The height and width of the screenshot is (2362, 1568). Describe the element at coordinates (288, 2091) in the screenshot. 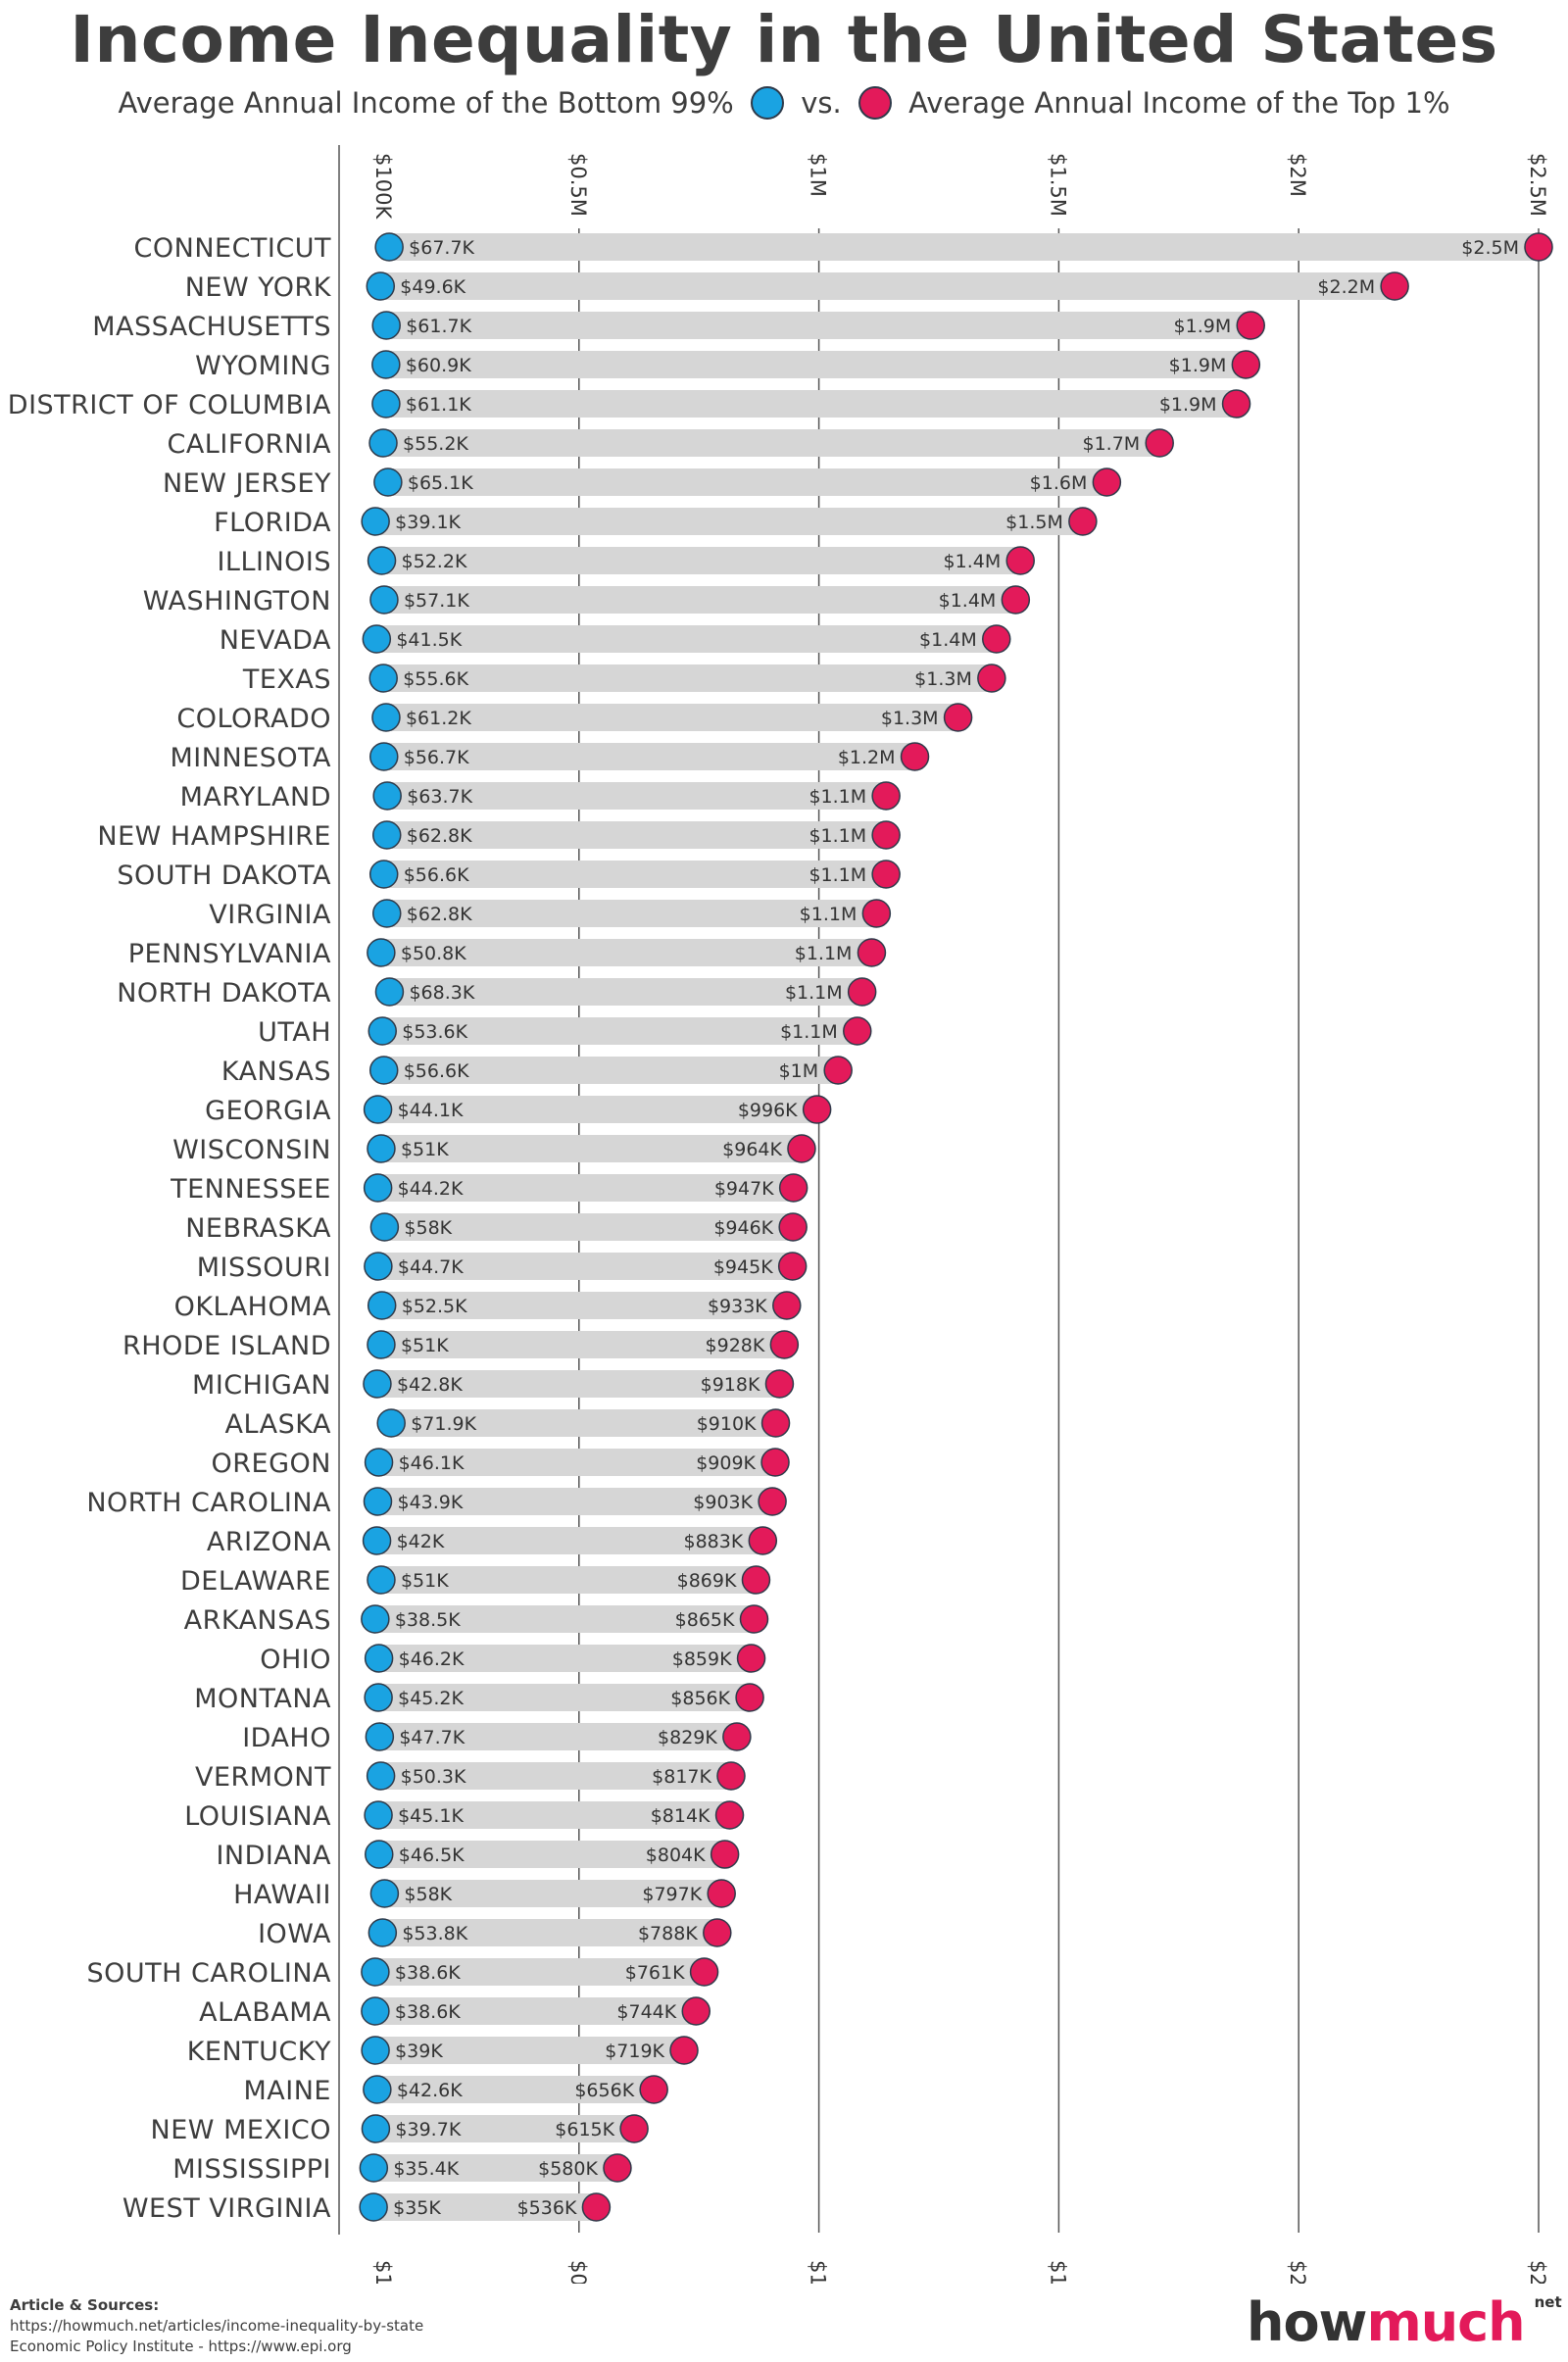

I see `state-label: MAINE` at that location.